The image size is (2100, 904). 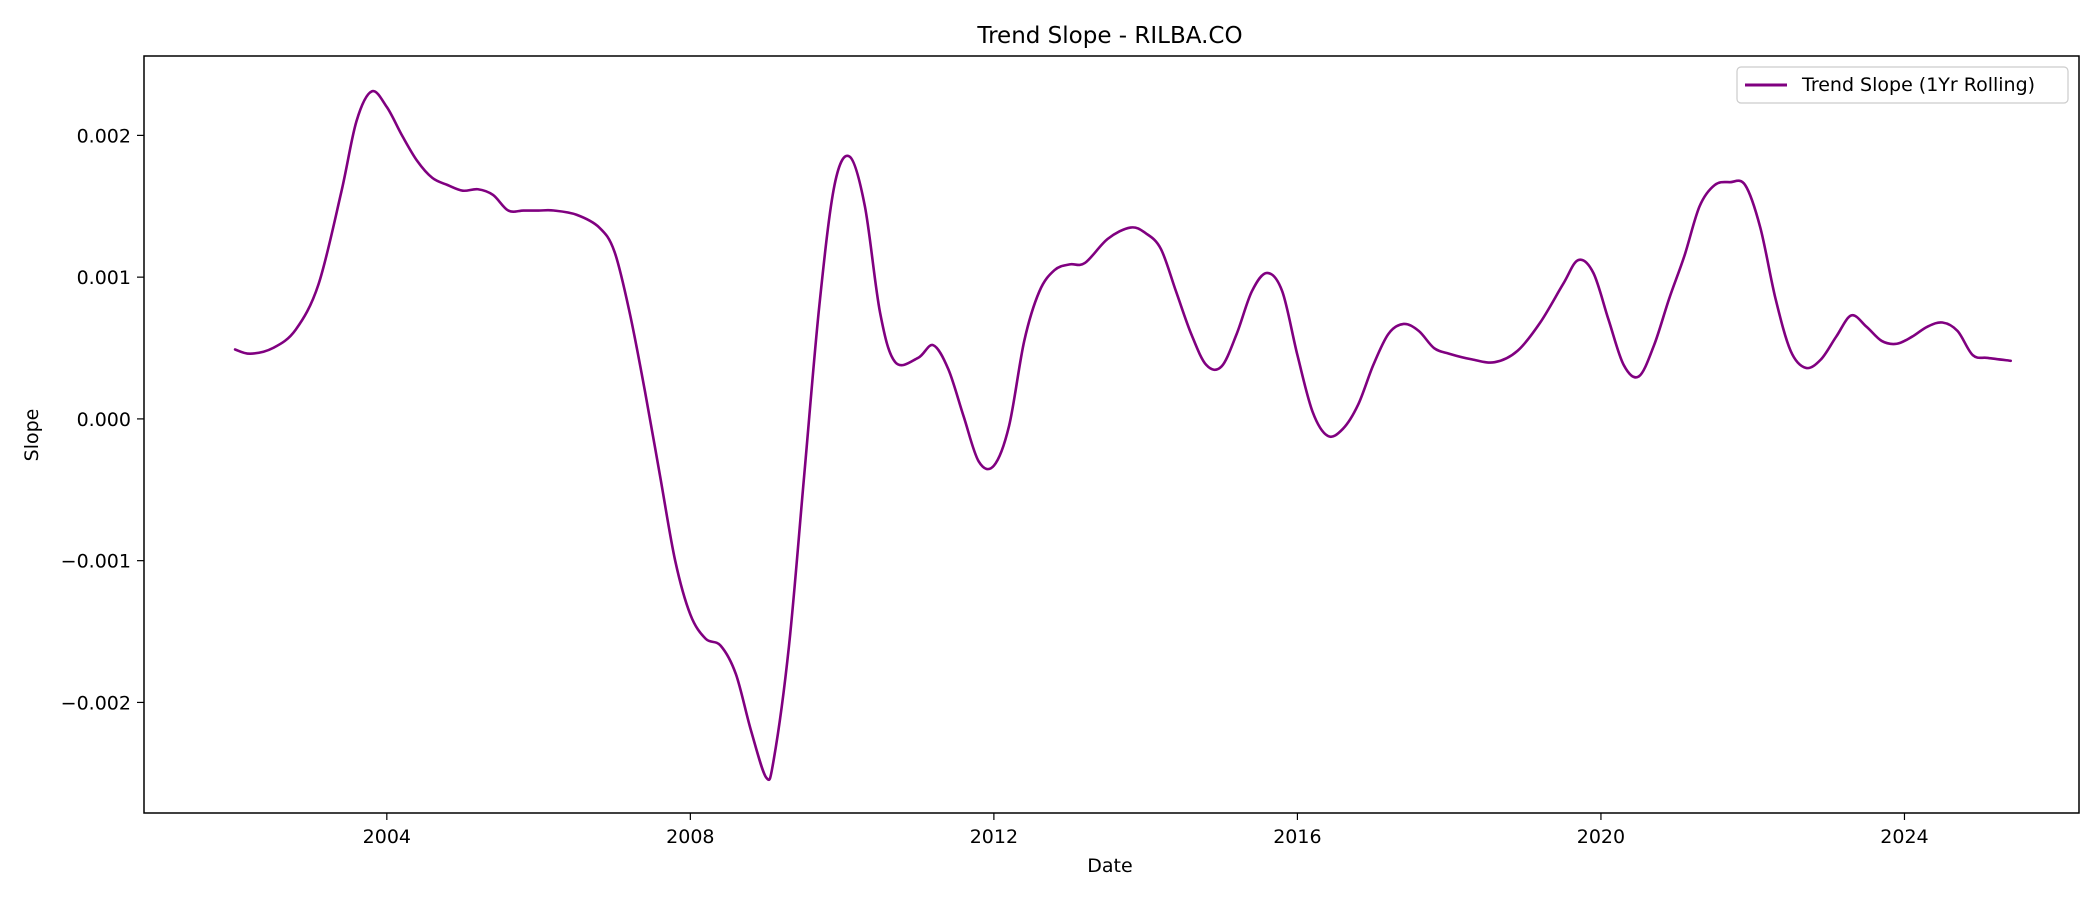 What do you see at coordinates (1904, 837) in the screenshot?
I see `x-tick-label: 2024` at bounding box center [1904, 837].